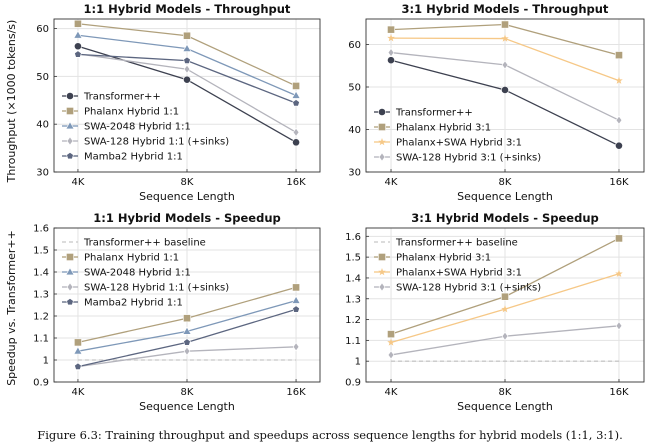  Describe the element at coordinates (505, 218) in the screenshot. I see `chart-title: 3:1 Hybrid Models - Speedup` at that location.